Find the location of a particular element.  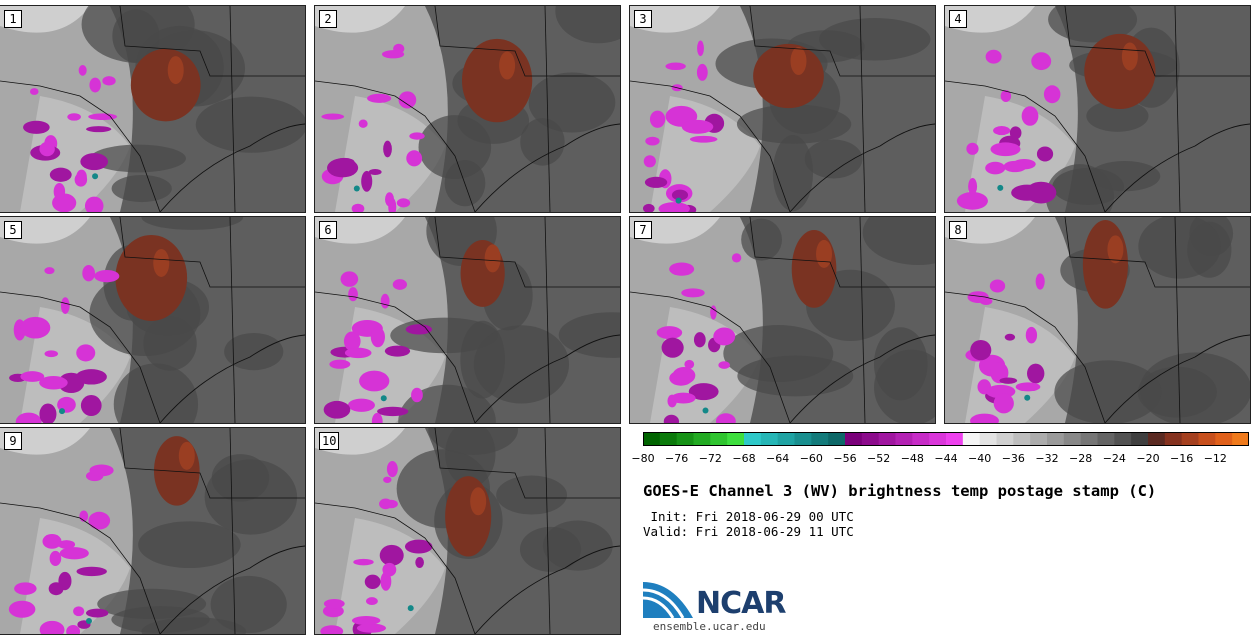

member-panel: 10 is located at coordinates (467, 531).